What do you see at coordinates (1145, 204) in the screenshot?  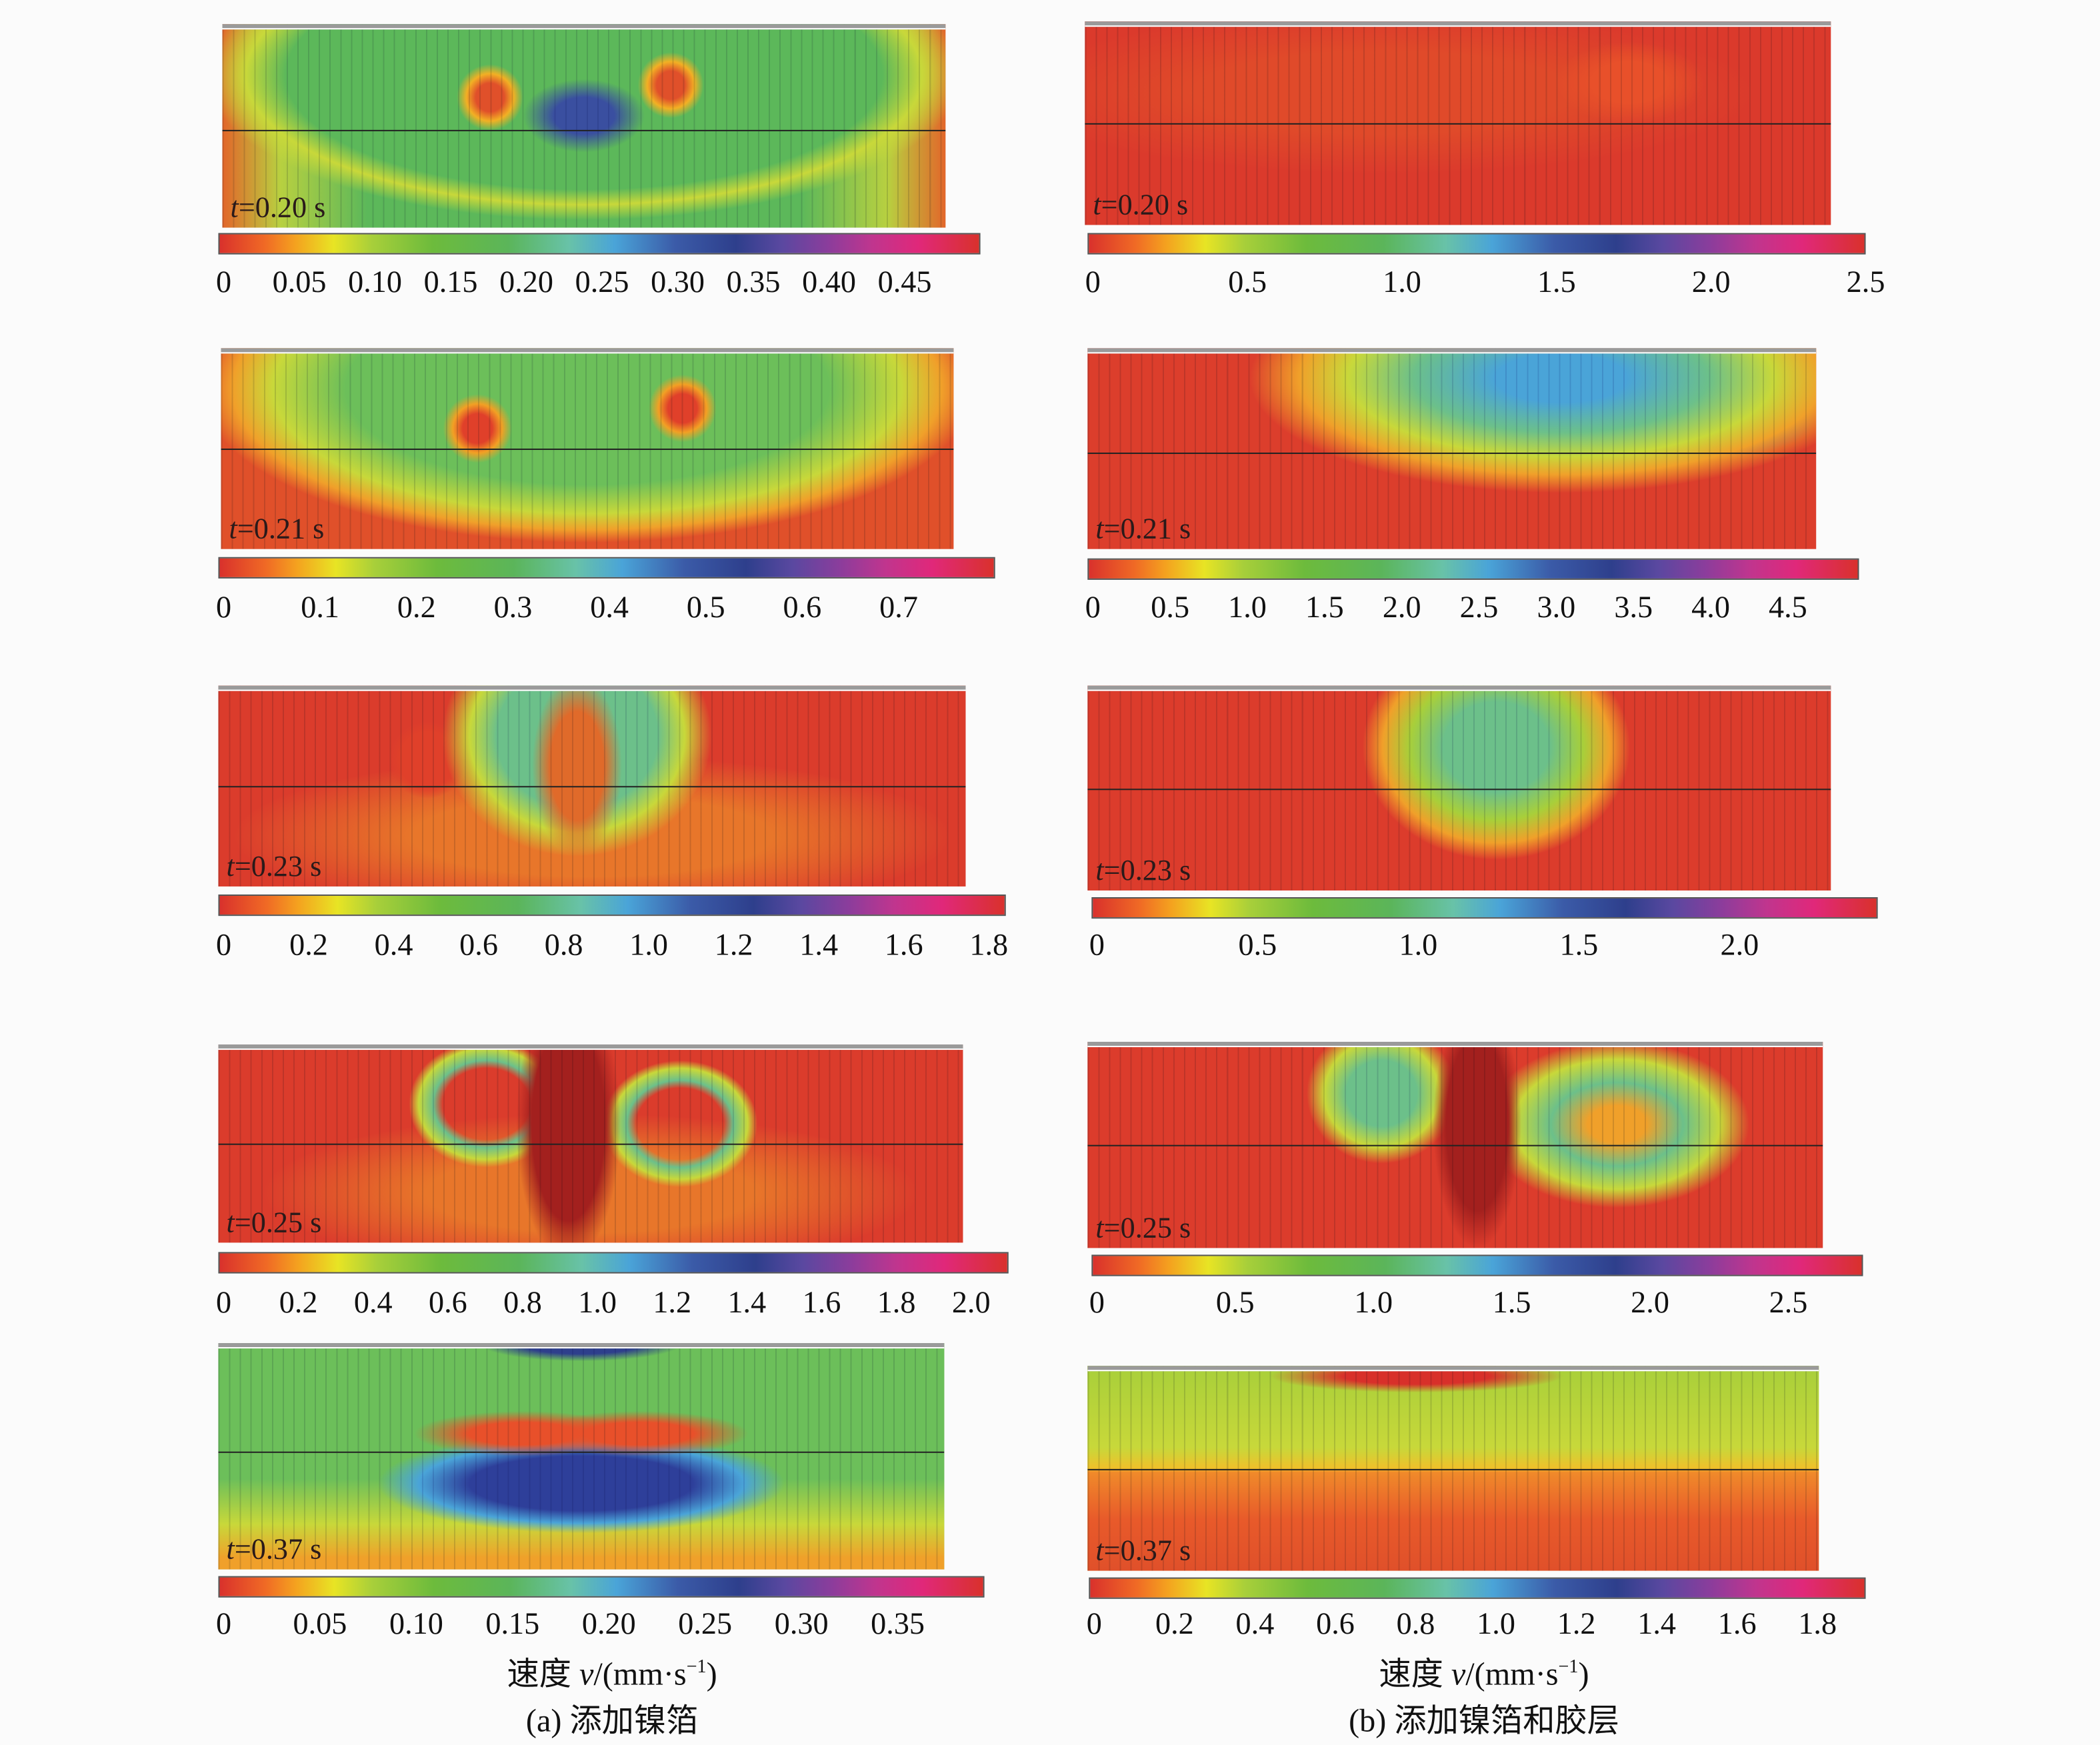 I see `time-value: =0.20 s` at bounding box center [1145, 204].